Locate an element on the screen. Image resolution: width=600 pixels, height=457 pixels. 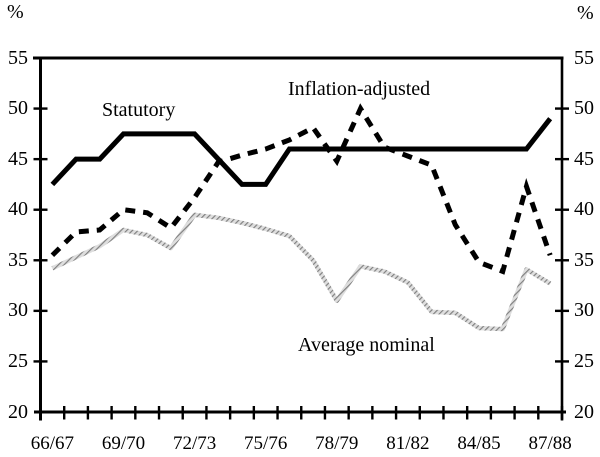
y-axis-tick-label-r: 25 is located at coordinates (584, 360).